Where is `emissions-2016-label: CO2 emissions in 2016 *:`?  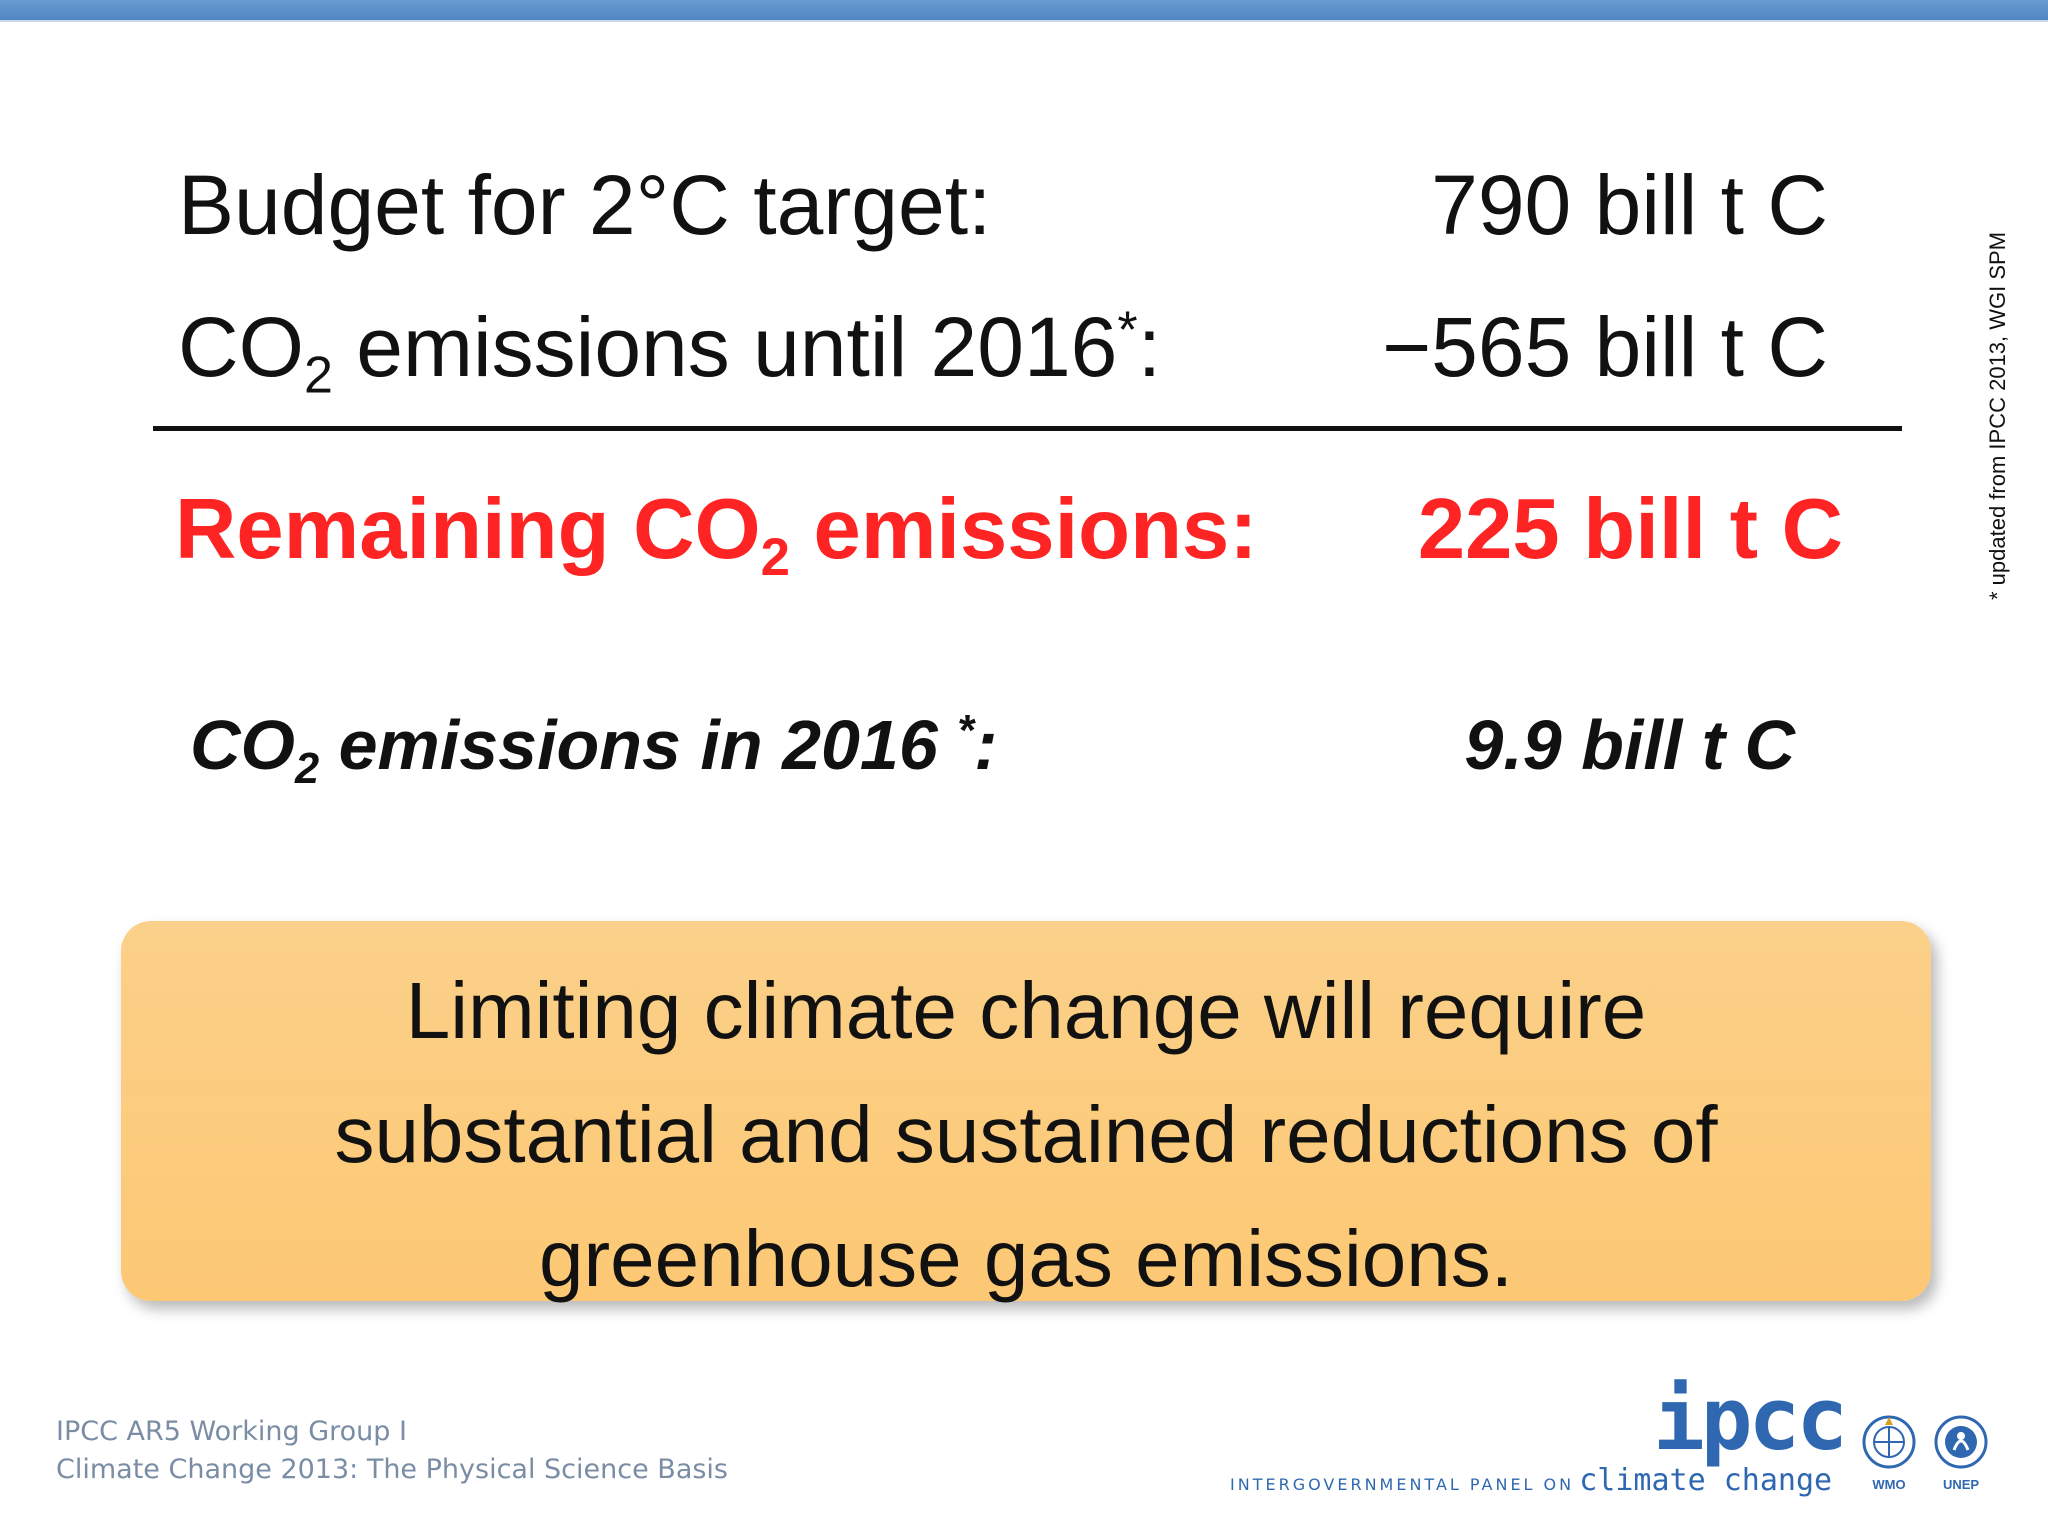
emissions-2016-label: CO2 emissions in 2016 *: is located at coordinates (593, 745).